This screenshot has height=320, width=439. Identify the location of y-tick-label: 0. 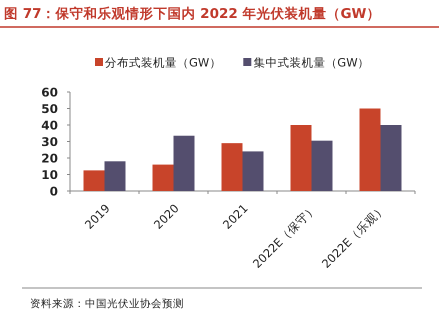
(54, 191).